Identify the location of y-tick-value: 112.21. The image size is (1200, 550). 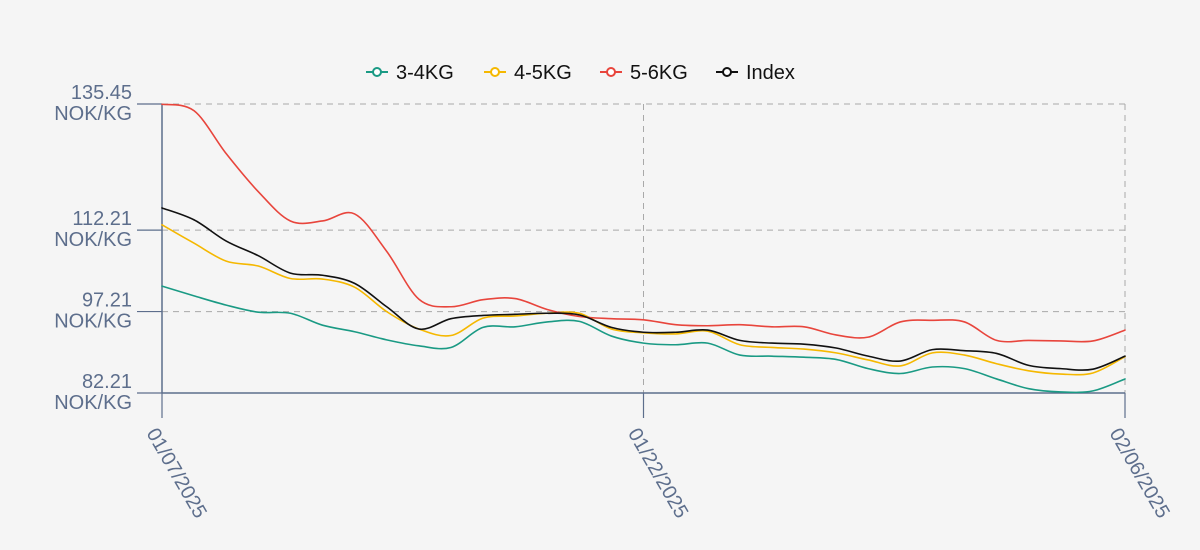
(102, 219).